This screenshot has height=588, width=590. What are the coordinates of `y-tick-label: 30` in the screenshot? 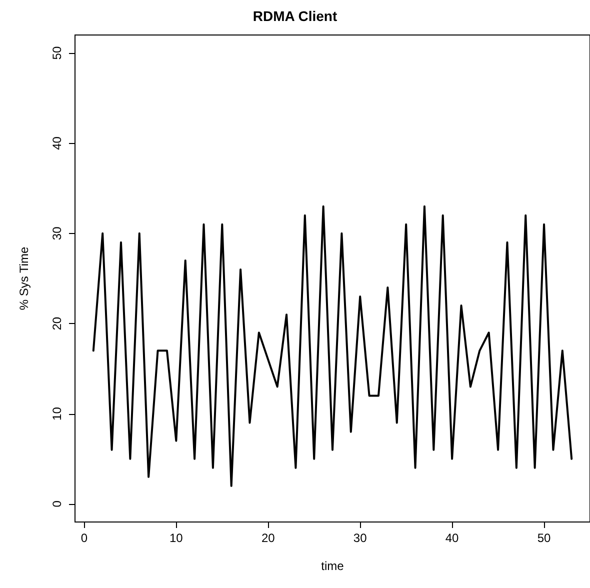 It's located at (57, 233).